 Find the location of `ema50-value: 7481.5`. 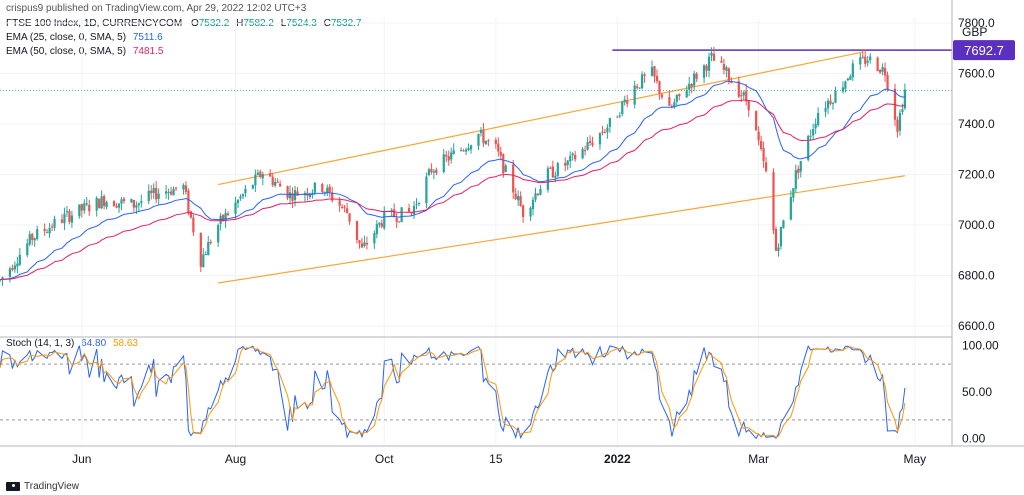

ema50-value: 7481.5 is located at coordinates (148, 51).